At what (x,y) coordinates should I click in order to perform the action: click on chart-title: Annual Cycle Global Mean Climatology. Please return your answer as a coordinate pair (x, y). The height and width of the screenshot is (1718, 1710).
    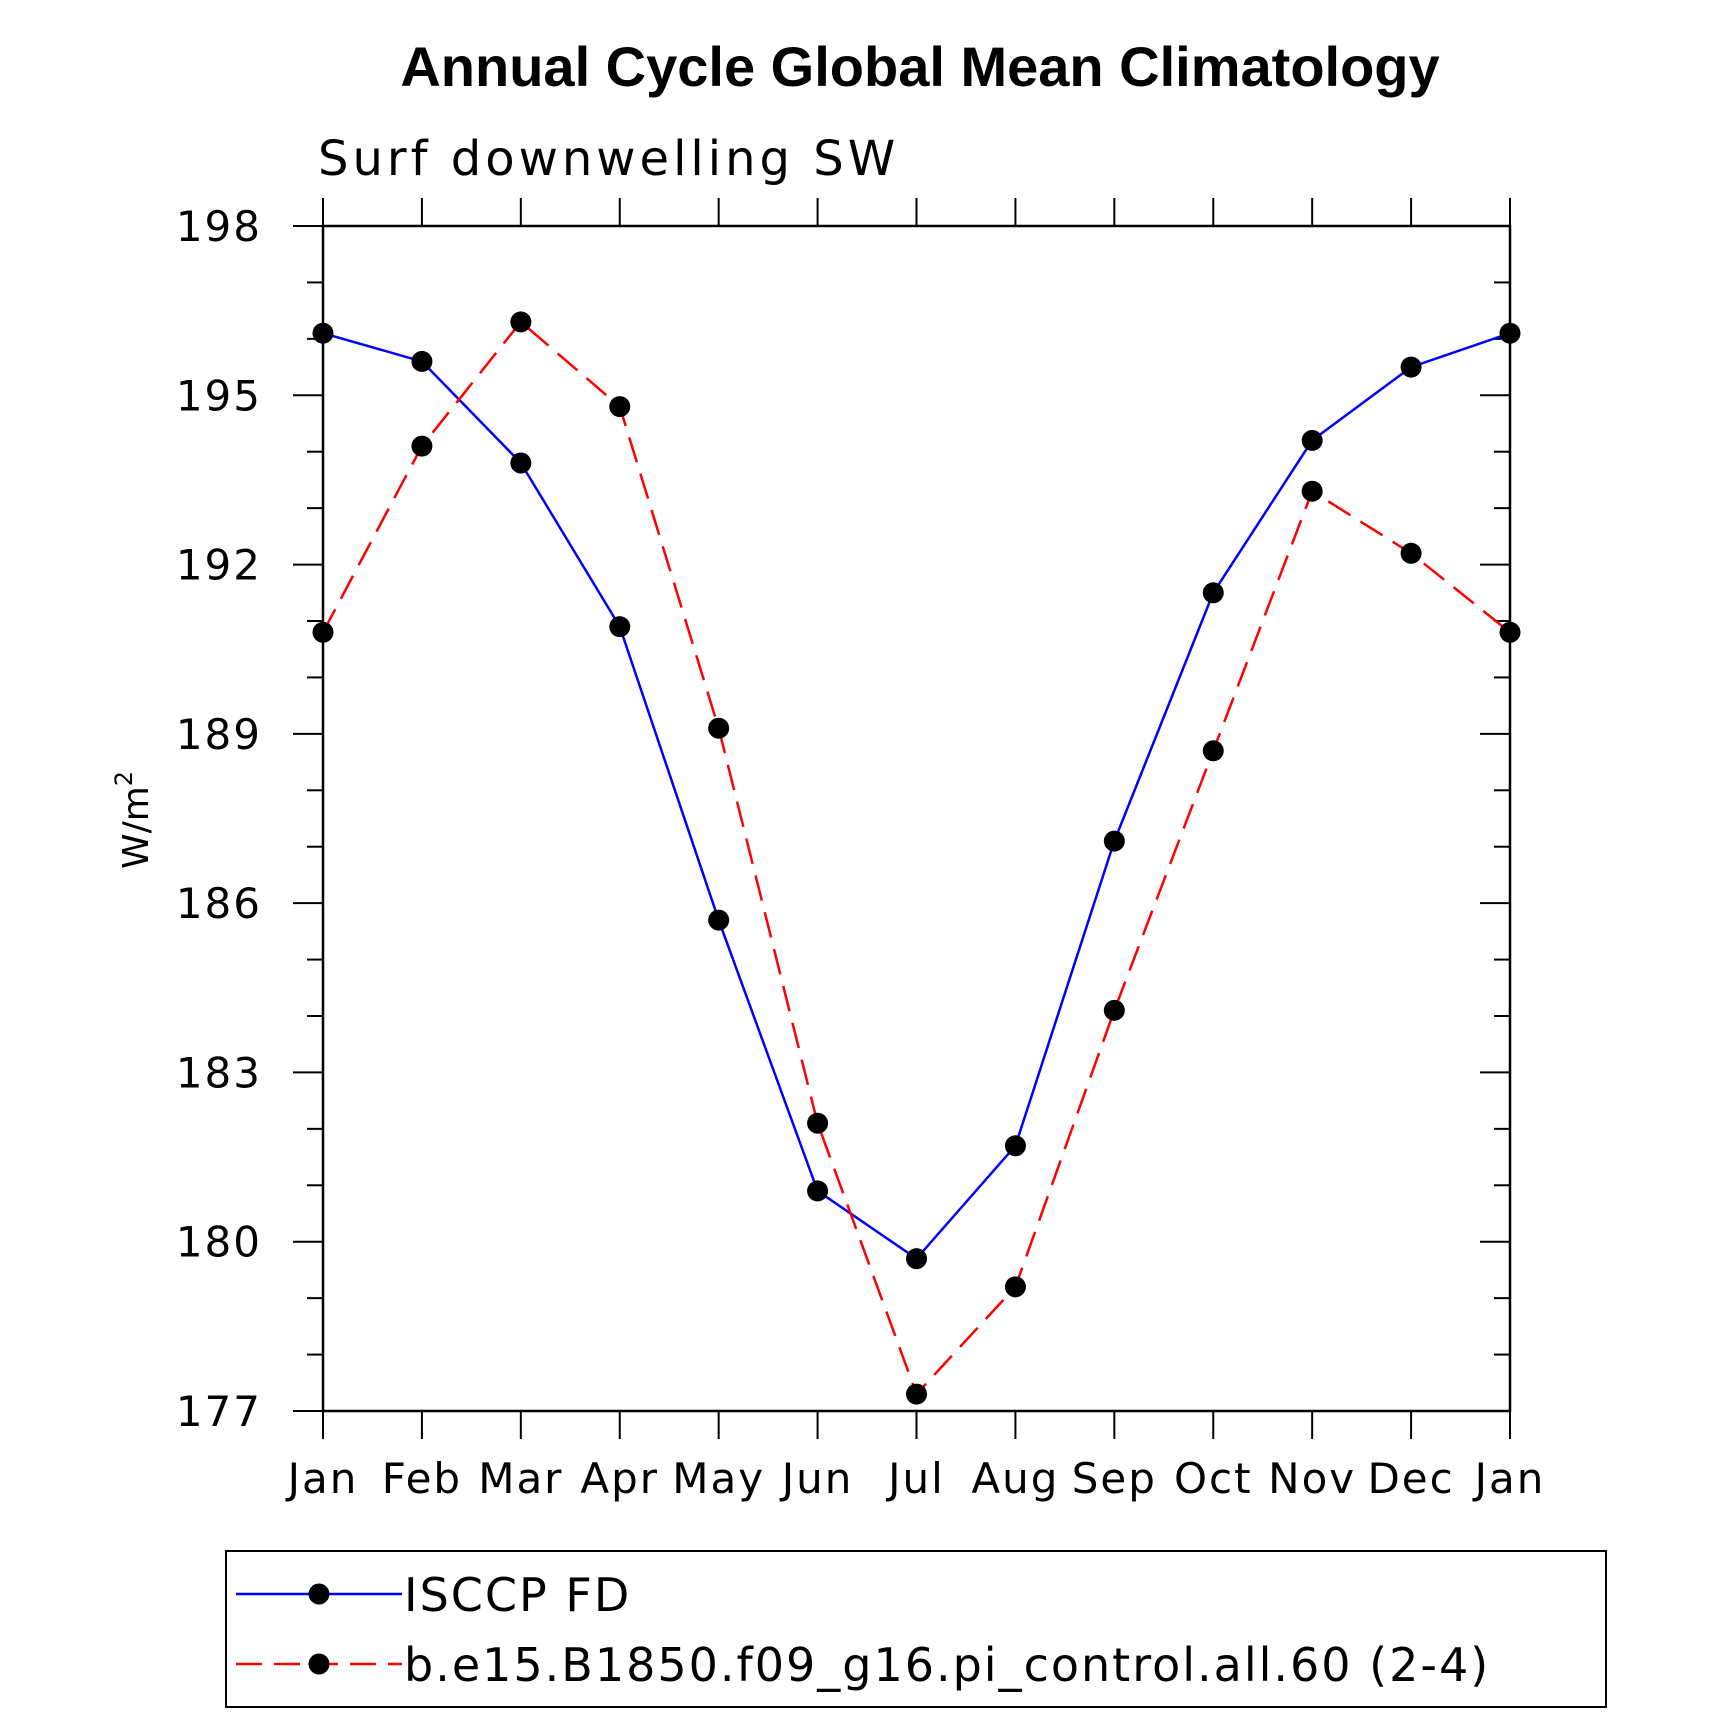
    Looking at the image, I should click on (919, 66).